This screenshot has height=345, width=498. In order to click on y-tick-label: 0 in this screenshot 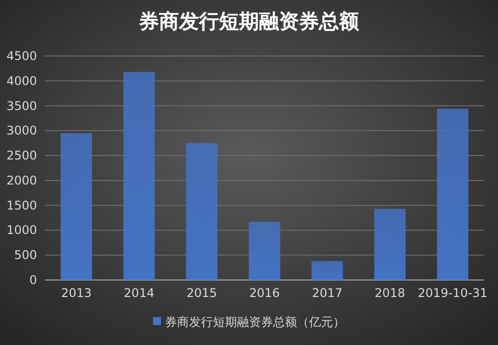, I will do `click(33, 280)`.